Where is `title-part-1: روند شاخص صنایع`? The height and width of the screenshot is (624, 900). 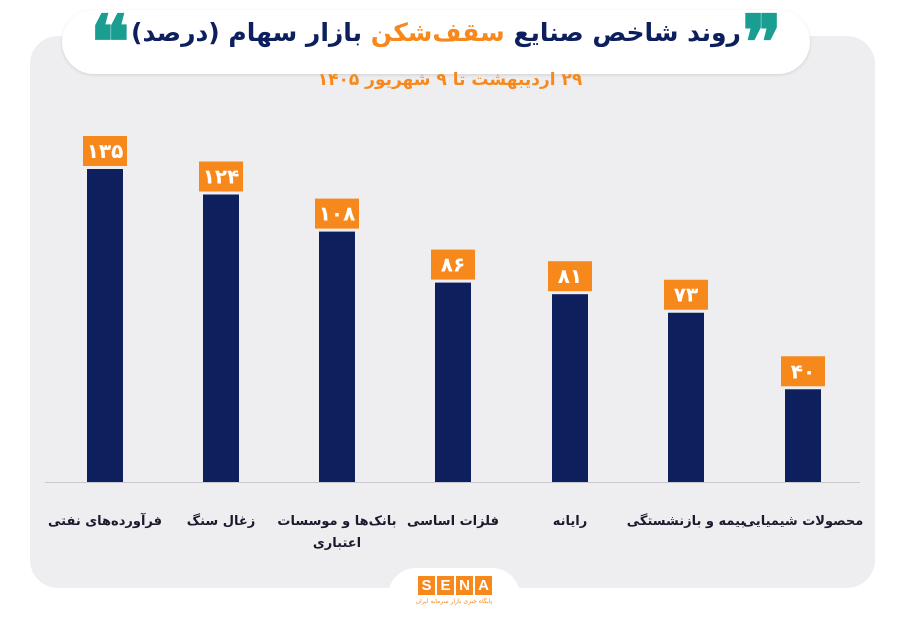
title-part-1: روند شاخص صنایع is located at coordinates (622, 32).